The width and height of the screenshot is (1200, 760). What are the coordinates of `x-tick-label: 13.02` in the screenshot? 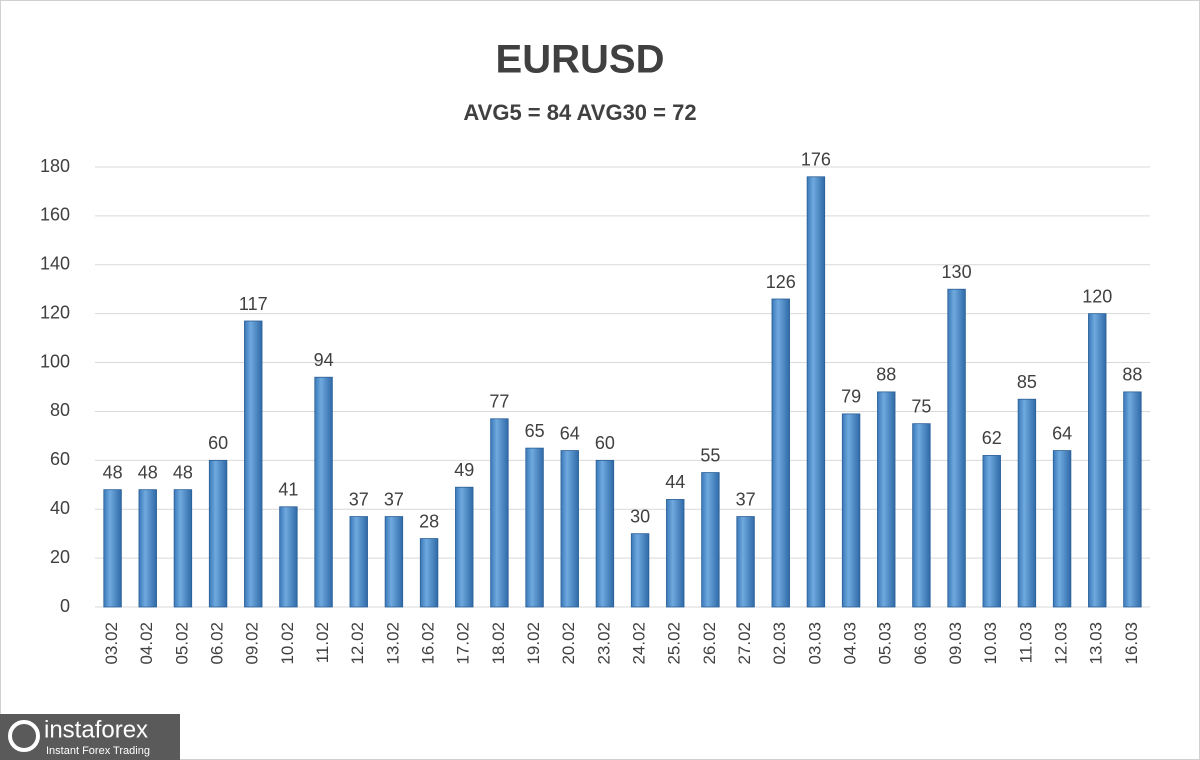 It's located at (392, 643).